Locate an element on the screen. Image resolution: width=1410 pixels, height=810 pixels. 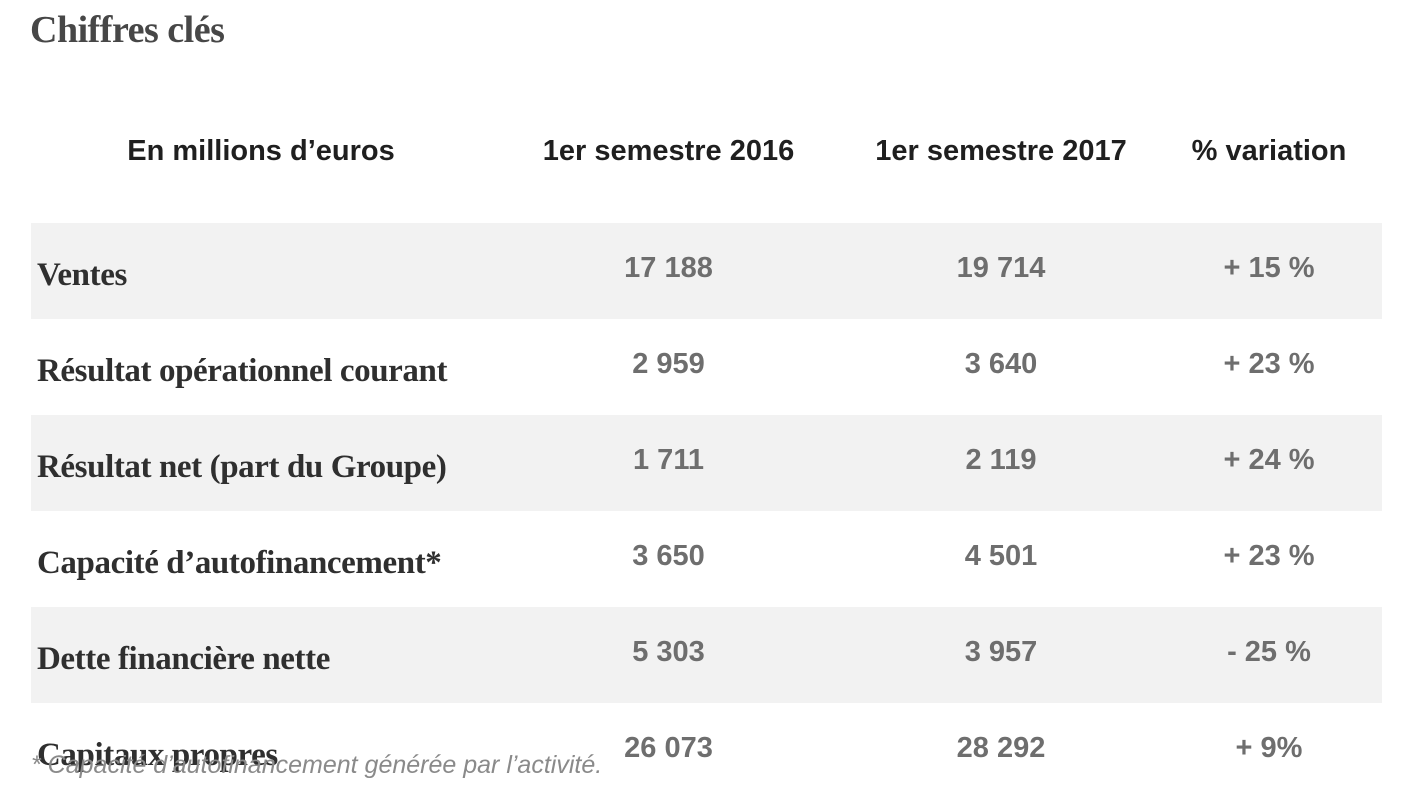
value-h1-2017: 19 714 is located at coordinates (1001, 271).